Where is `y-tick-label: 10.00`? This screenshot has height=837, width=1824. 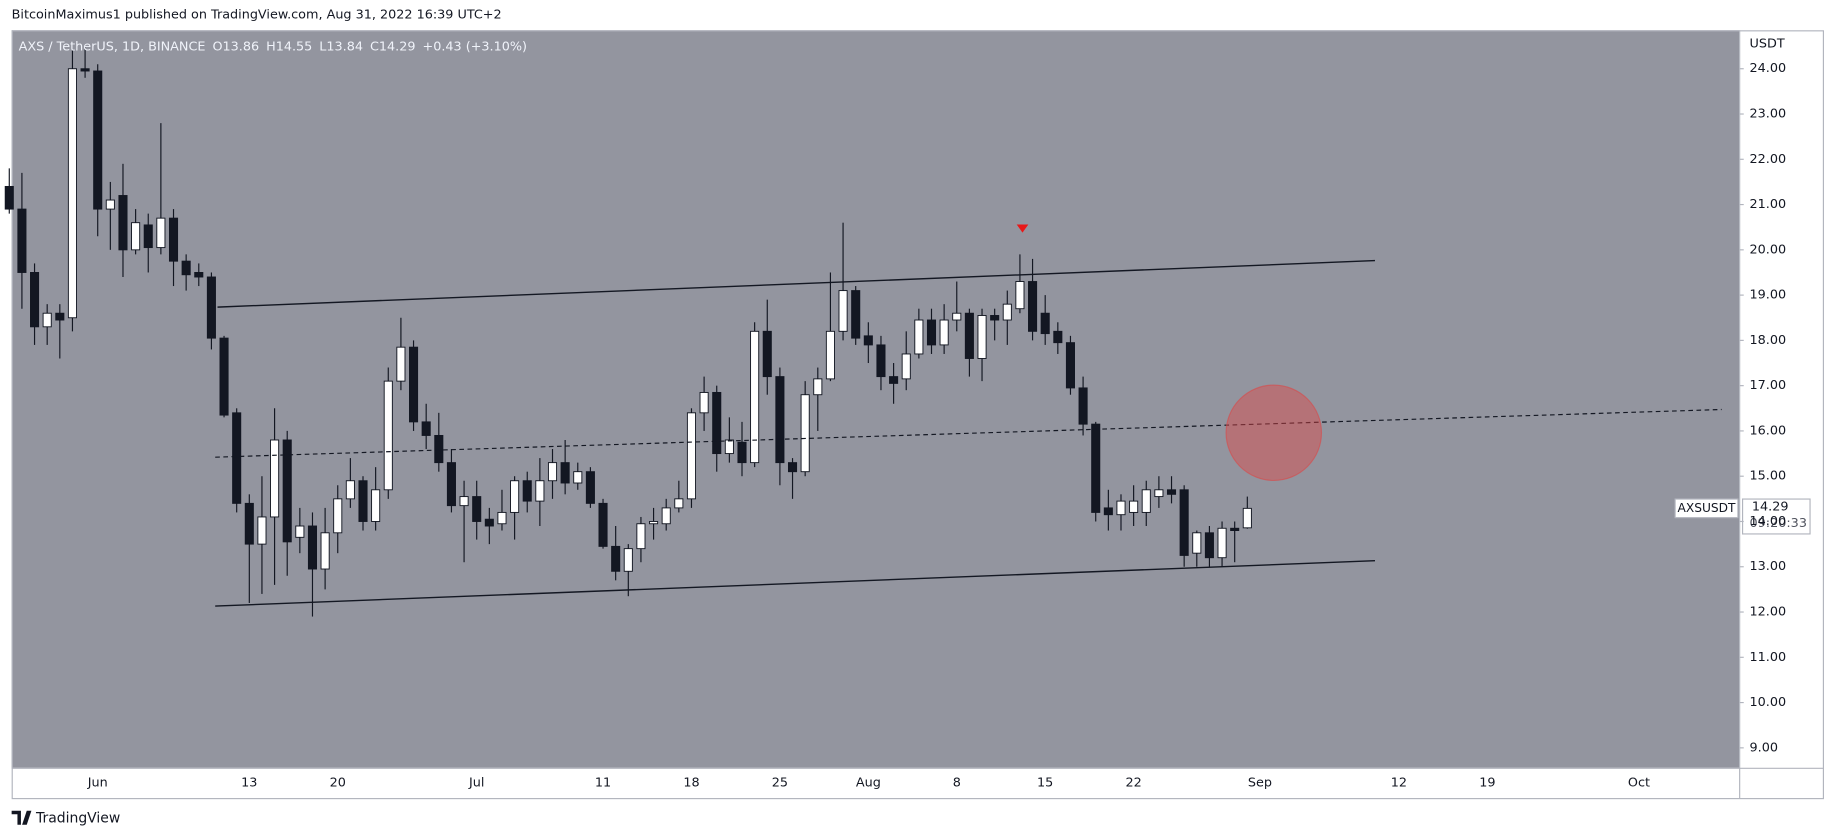
y-tick-label: 10.00 is located at coordinates (1768, 702).